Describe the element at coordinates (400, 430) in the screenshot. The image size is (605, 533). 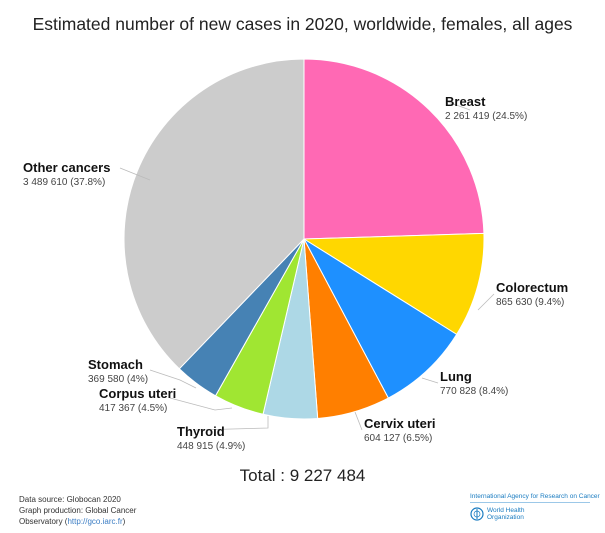
I see `label-cervix-uteri: Cervix uteri 604 127 (6.5%)` at that location.